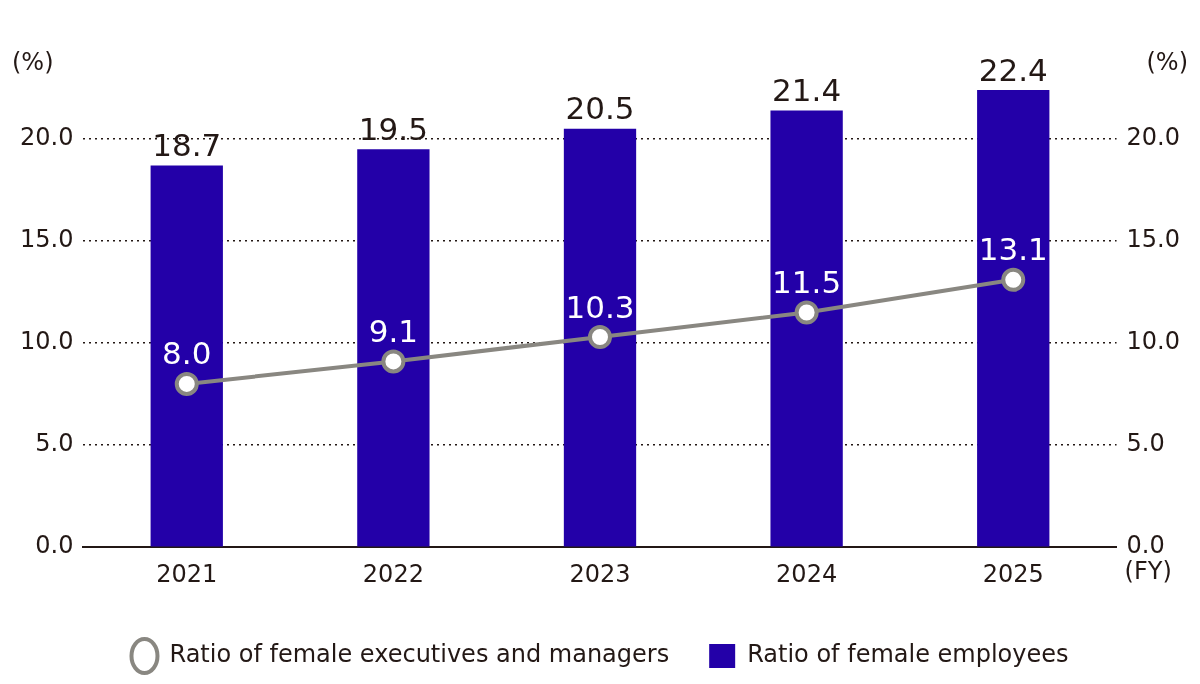 This screenshot has height=684, width=1200. I want to click on data-label: 22.4, so click(1013, 69).